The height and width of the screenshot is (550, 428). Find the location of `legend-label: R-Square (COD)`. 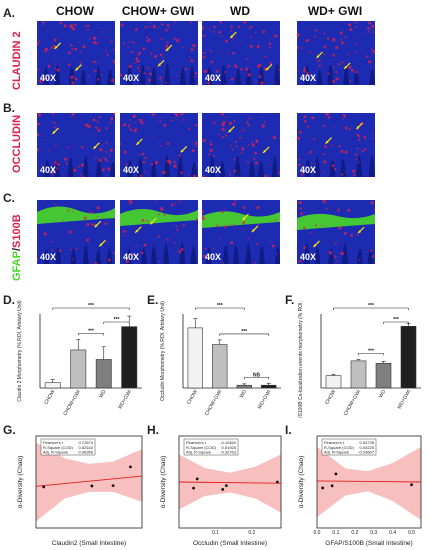

legend-label: R-Square (COD) is located at coordinates (339, 447).